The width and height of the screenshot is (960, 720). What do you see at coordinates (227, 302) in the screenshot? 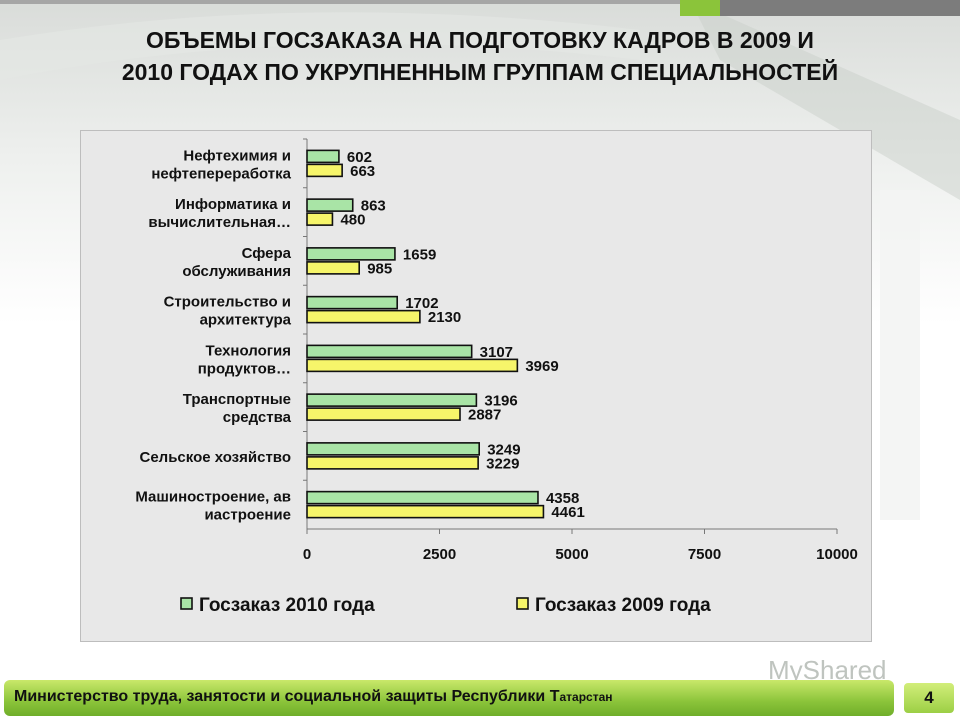
I see `category-label: Строительство и` at bounding box center [227, 302].